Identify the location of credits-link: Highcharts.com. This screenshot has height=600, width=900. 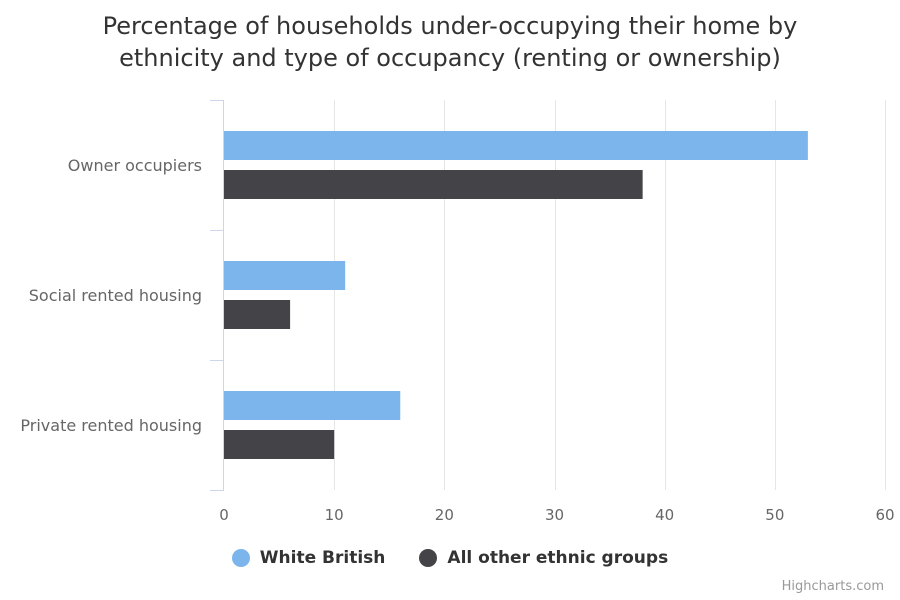
(832, 586).